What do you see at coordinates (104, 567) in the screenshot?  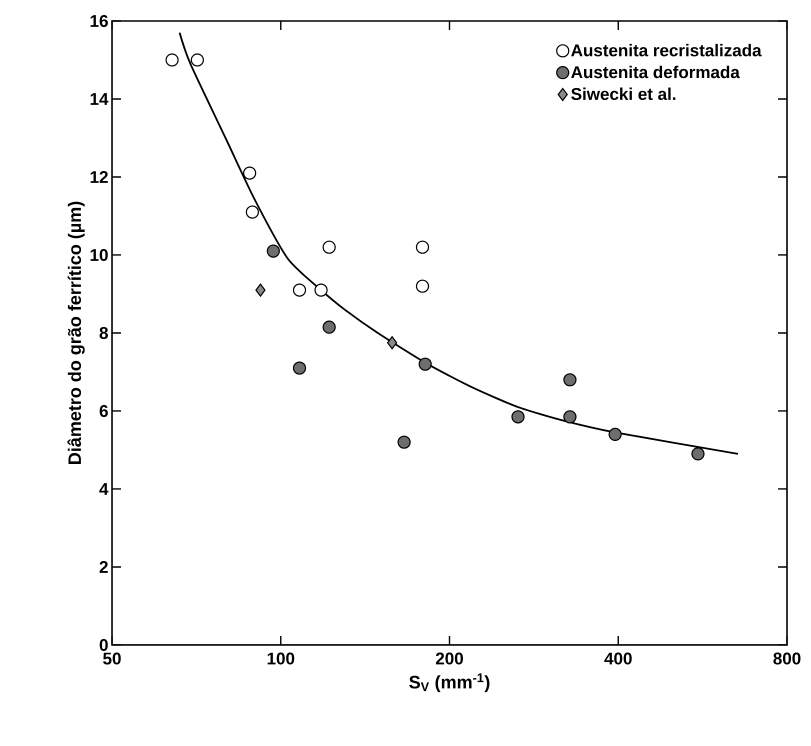 I see `y-tick-label: 2` at bounding box center [104, 567].